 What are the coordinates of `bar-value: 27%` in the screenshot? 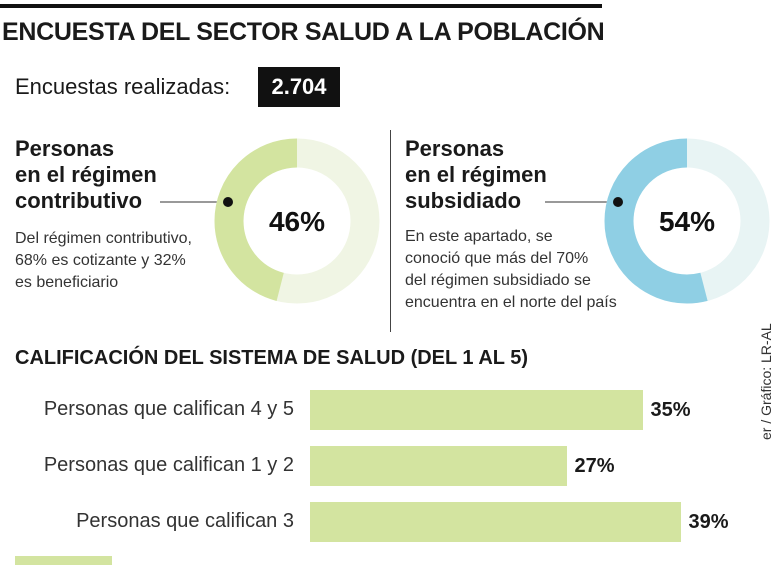 It's located at (594, 466).